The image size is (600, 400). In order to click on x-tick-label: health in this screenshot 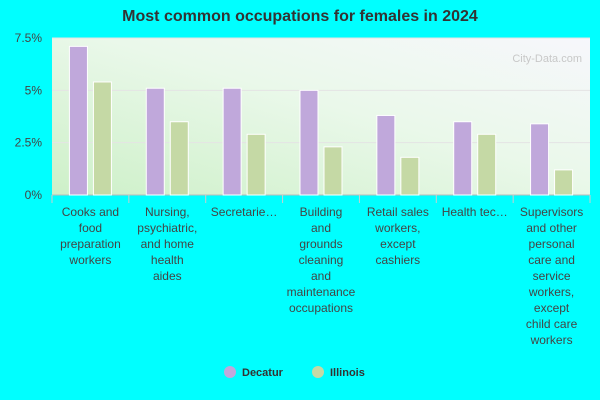, I will do `click(167, 260)`.